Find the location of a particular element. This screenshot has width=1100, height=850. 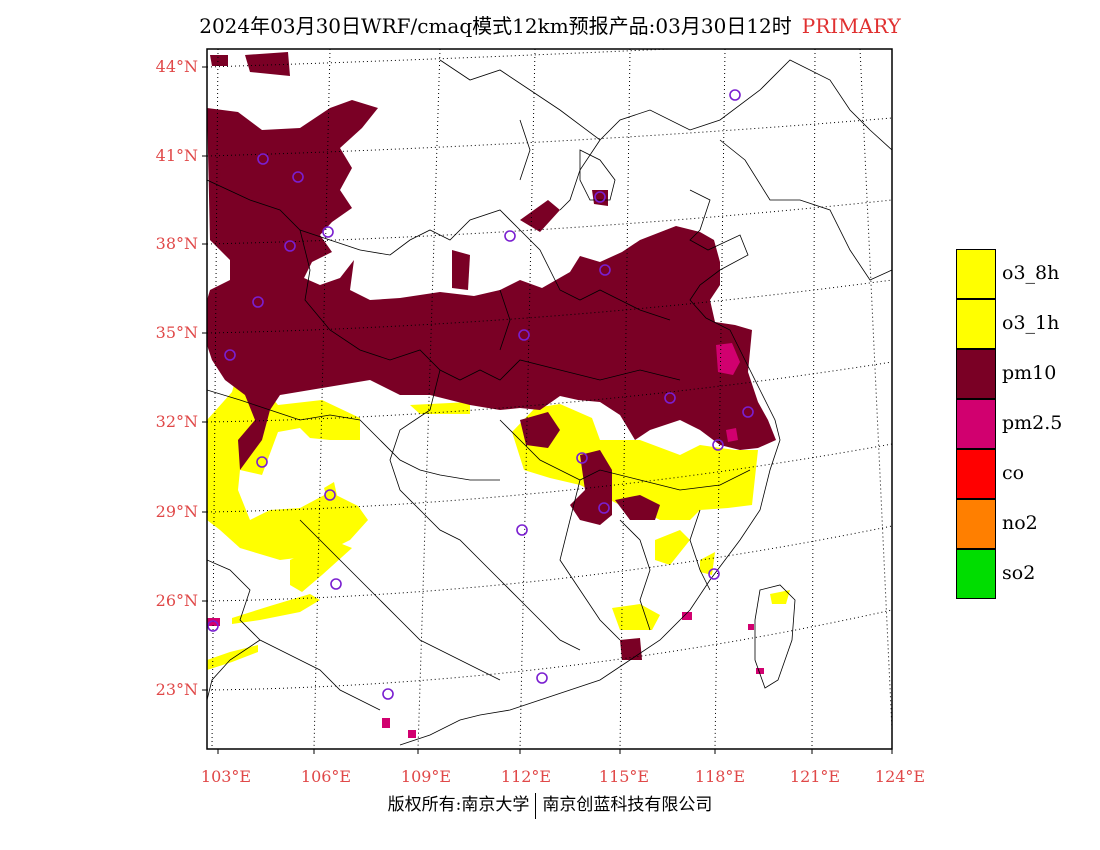

lon-label: 103°E is located at coordinates (226, 776).